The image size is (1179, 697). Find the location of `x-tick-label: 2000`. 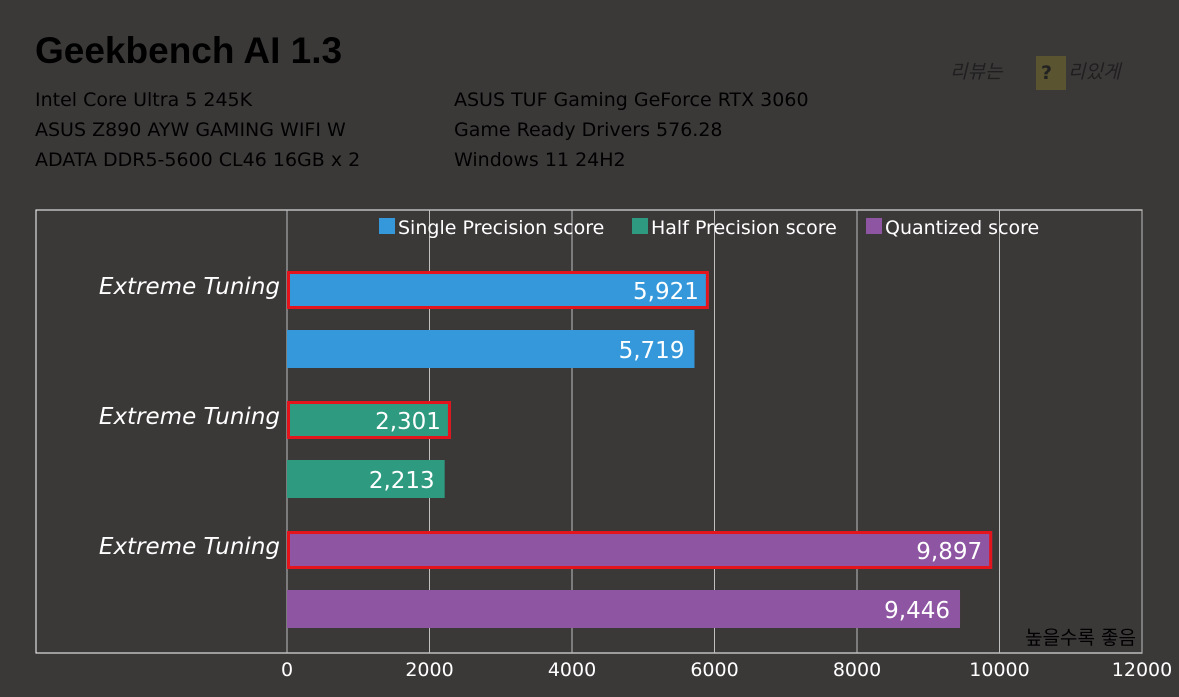

x-tick-label: 2000 is located at coordinates (429, 670).